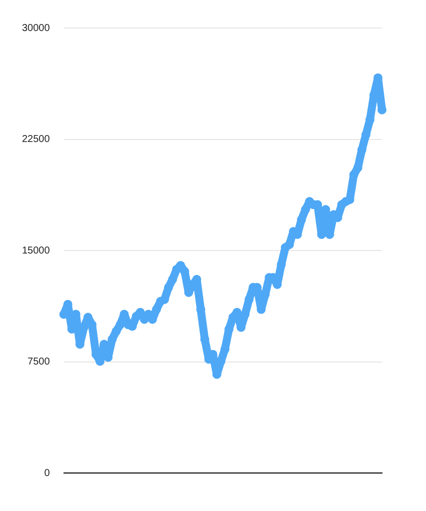  What do you see at coordinates (36, 28) in the screenshot?
I see `y-tick-label: 30000` at bounding box center [36, 28].